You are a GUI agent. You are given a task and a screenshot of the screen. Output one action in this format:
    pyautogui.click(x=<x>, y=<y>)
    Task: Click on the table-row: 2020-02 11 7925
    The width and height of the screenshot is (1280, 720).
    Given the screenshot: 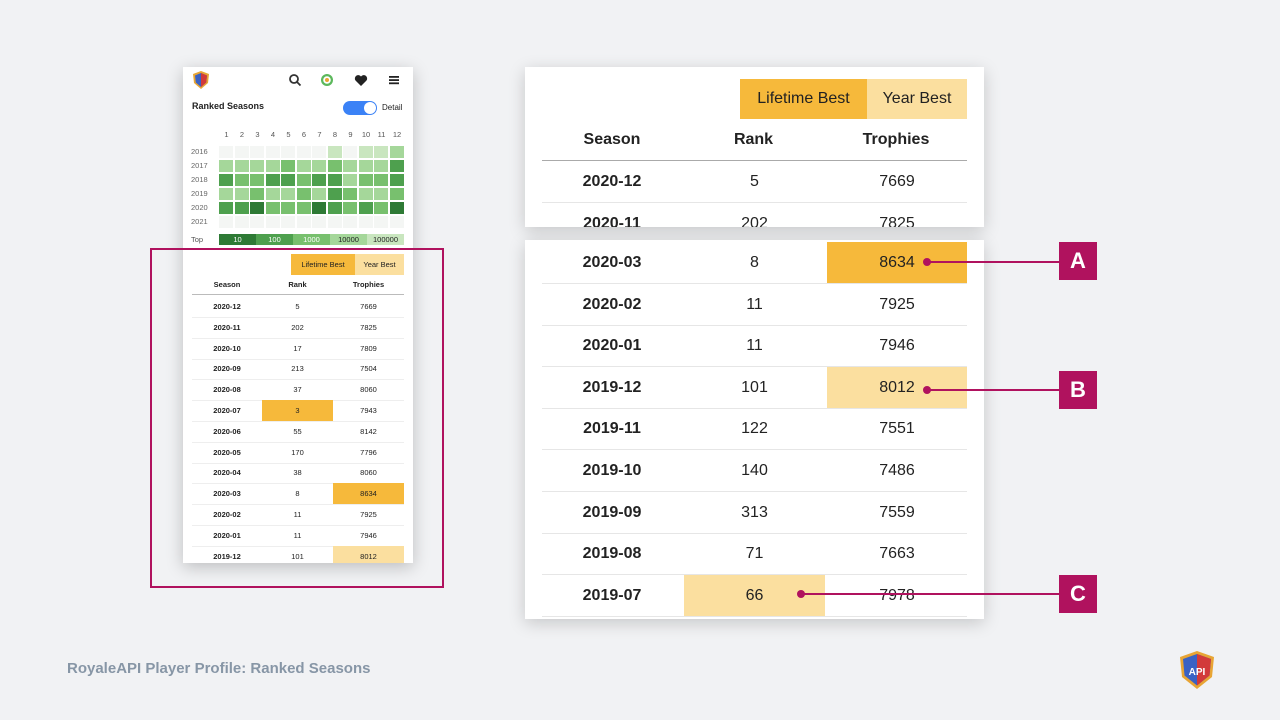 What is the action you would take?
    pyautogui.click(x=754, y=305)
    